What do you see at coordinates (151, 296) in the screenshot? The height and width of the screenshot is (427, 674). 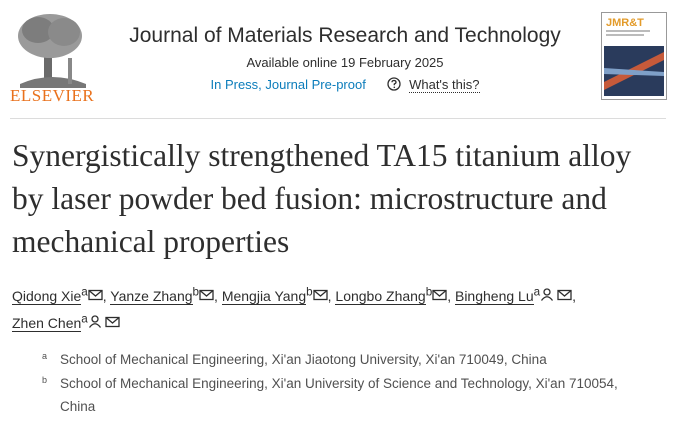 I see `author-name: Yanze Zhang` at bounding box center [151, 296].